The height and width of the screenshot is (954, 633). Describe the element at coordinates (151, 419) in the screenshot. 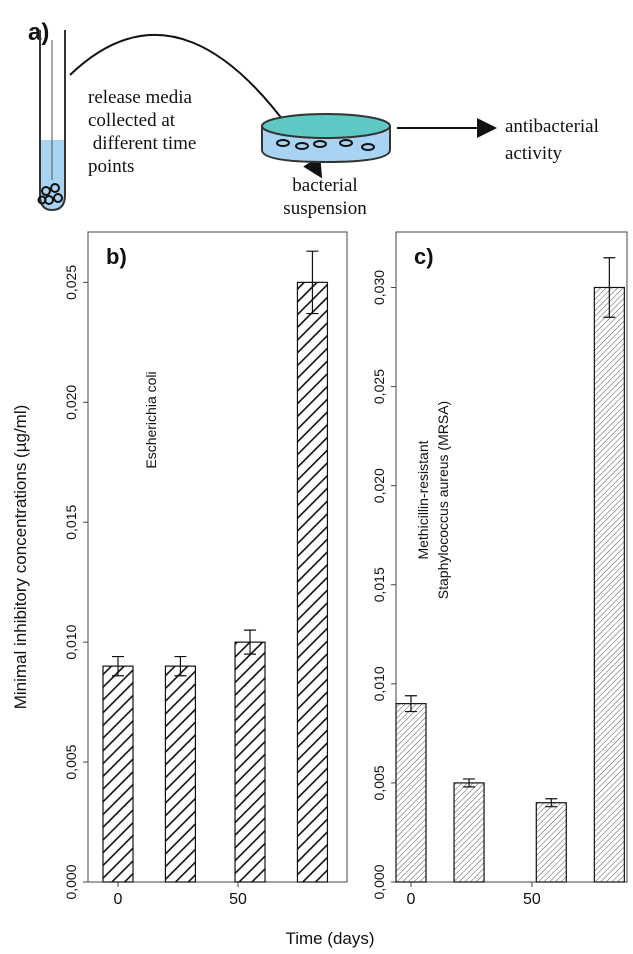

I see `annotation: Escherichia coli` at that location.